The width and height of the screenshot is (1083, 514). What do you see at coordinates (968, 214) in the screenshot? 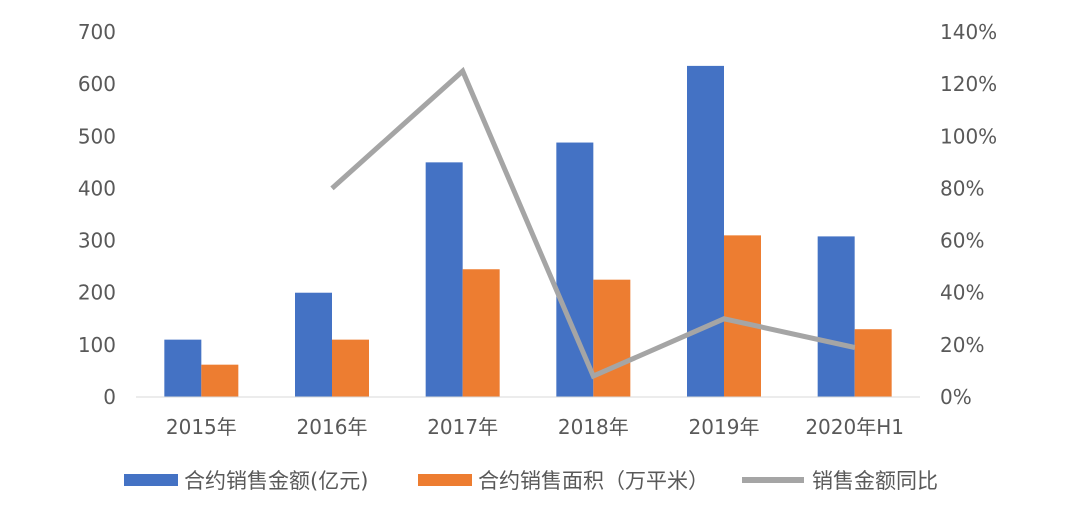
I see `y-right-axis: 0% 20% 40% 60% 80% 100% 120% 140%` at bounding box center [968, 214].